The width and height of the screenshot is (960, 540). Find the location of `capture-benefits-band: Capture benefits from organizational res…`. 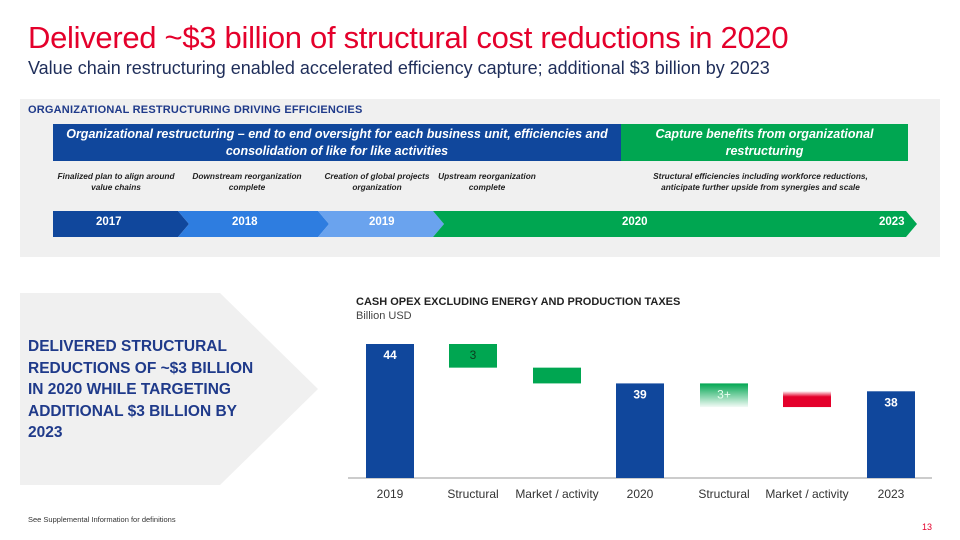

capture-benefits-band: Capture benefits from organizational res… is located at coordinates (764, 142).